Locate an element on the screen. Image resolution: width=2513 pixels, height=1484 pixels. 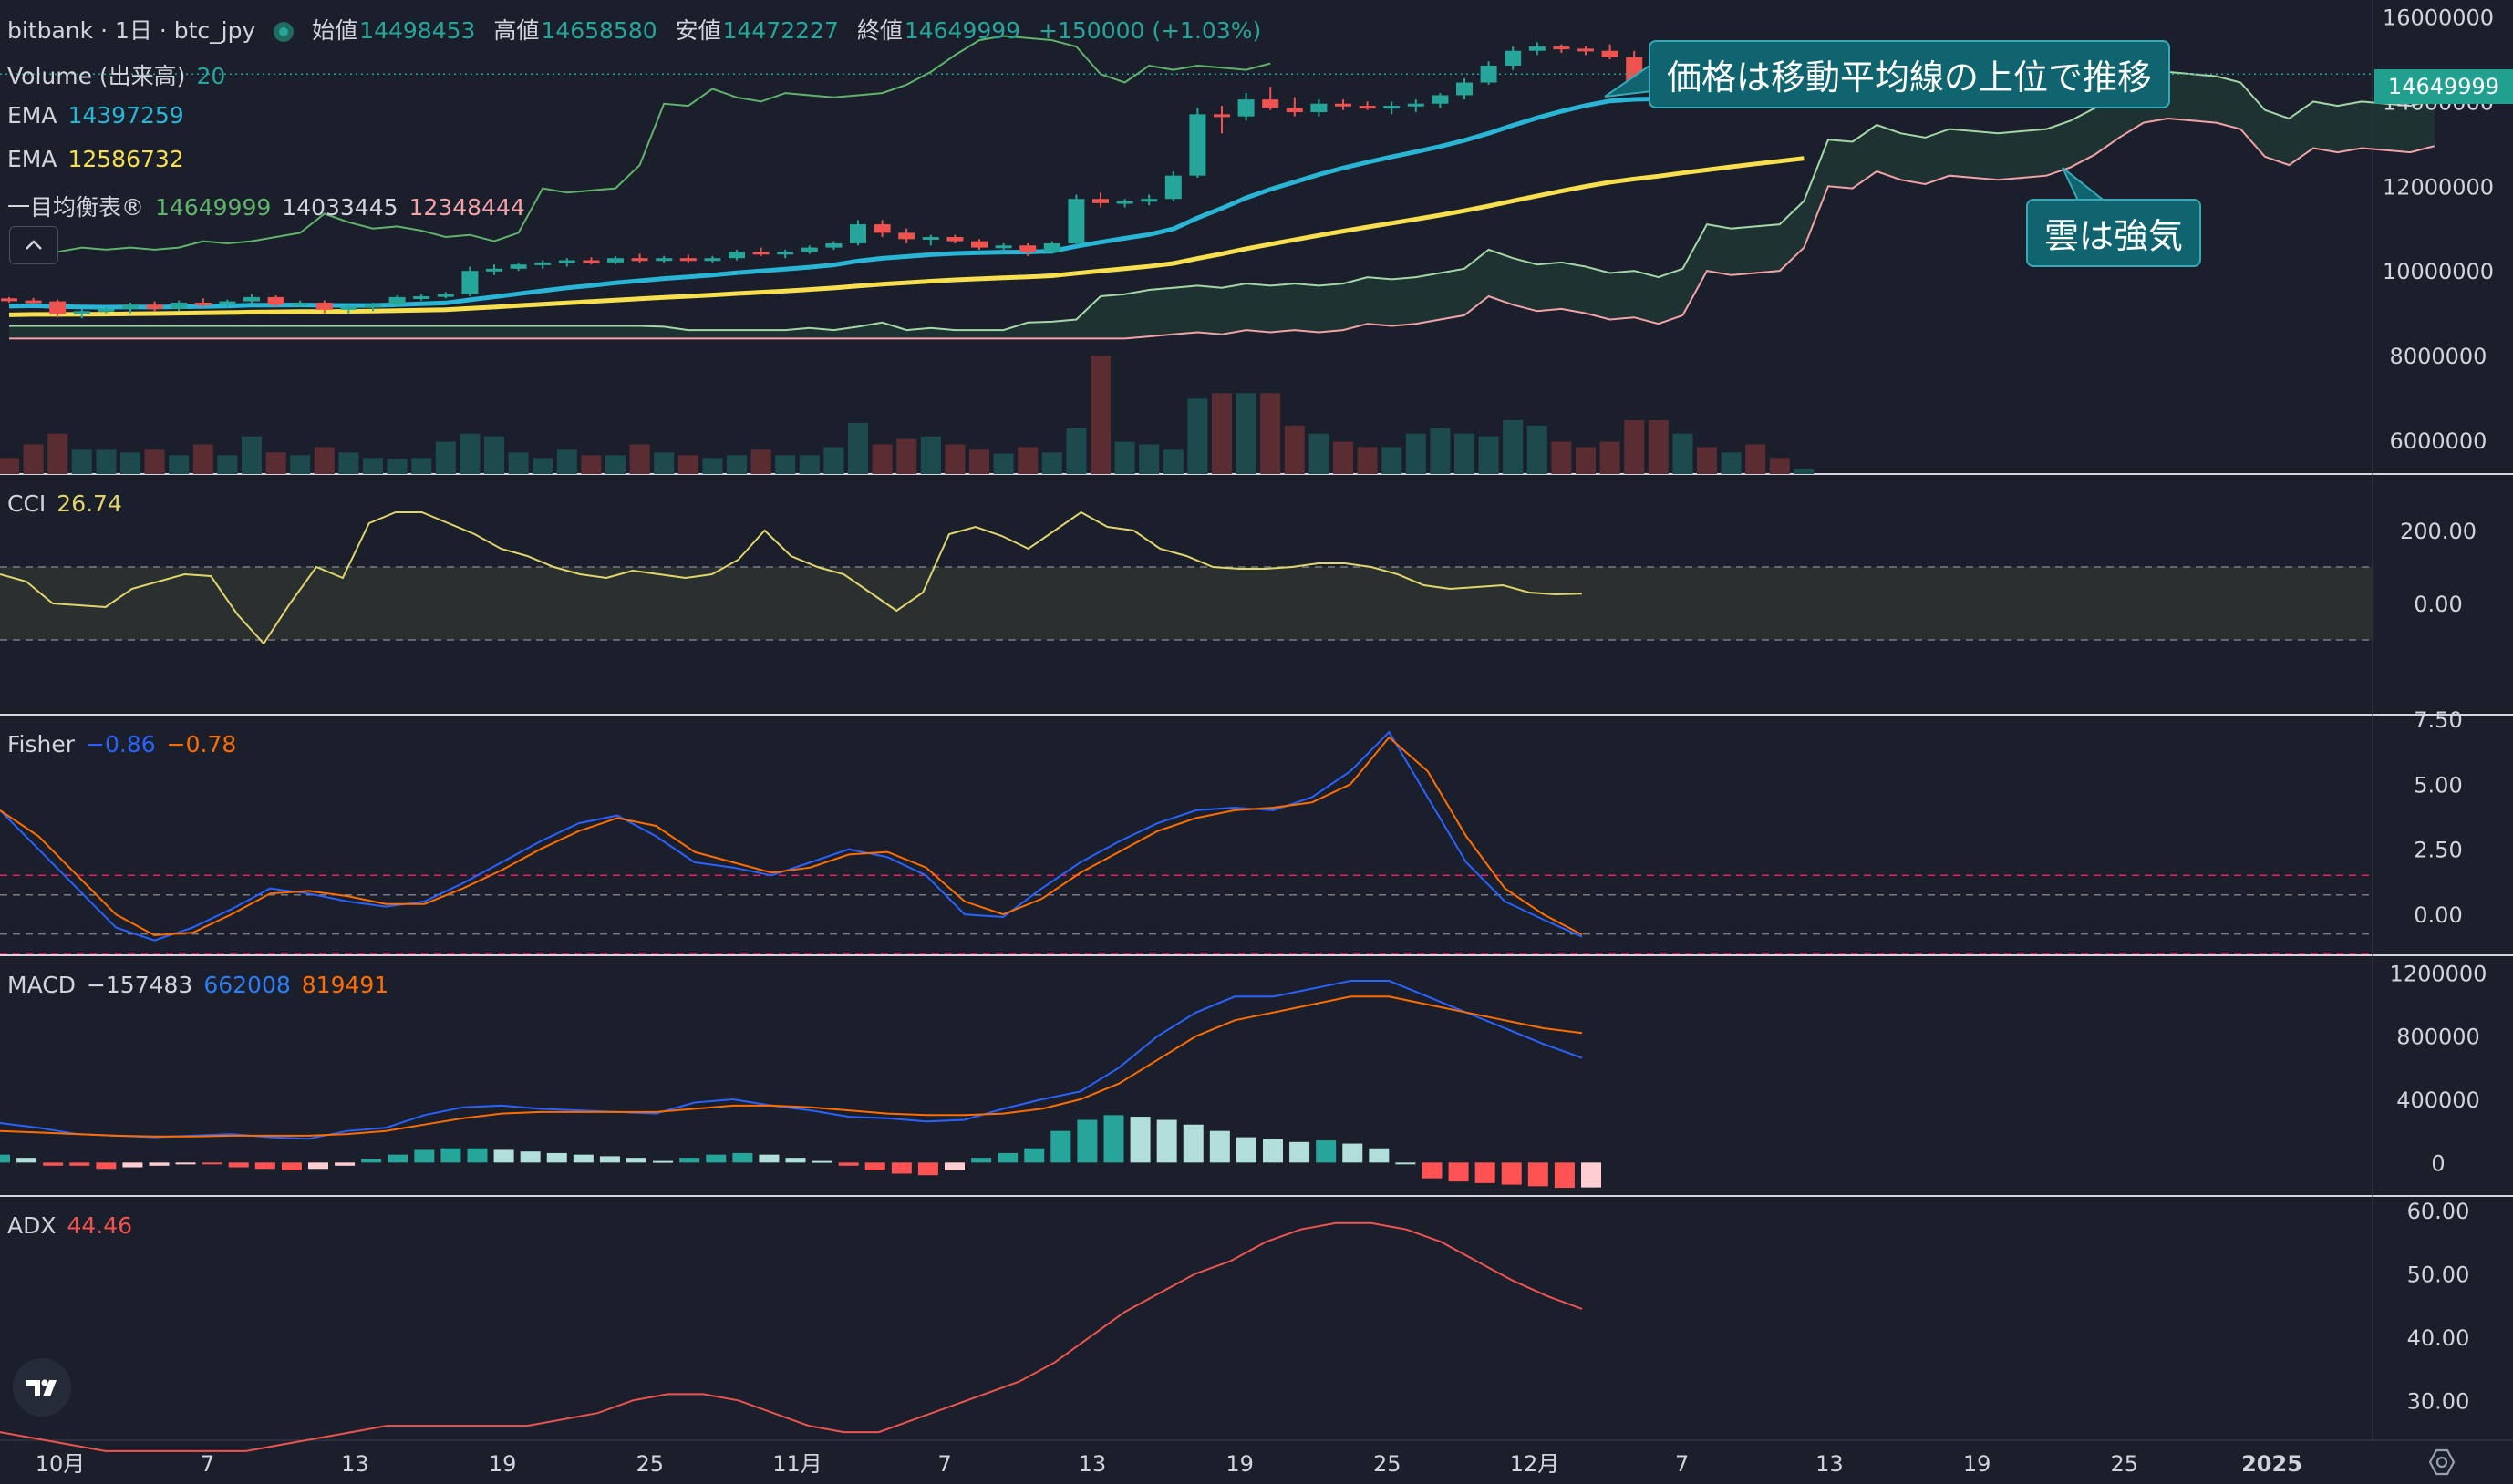
annotation-cloud-bullish: 雲は強気 is located at coordinates (2114, 233).